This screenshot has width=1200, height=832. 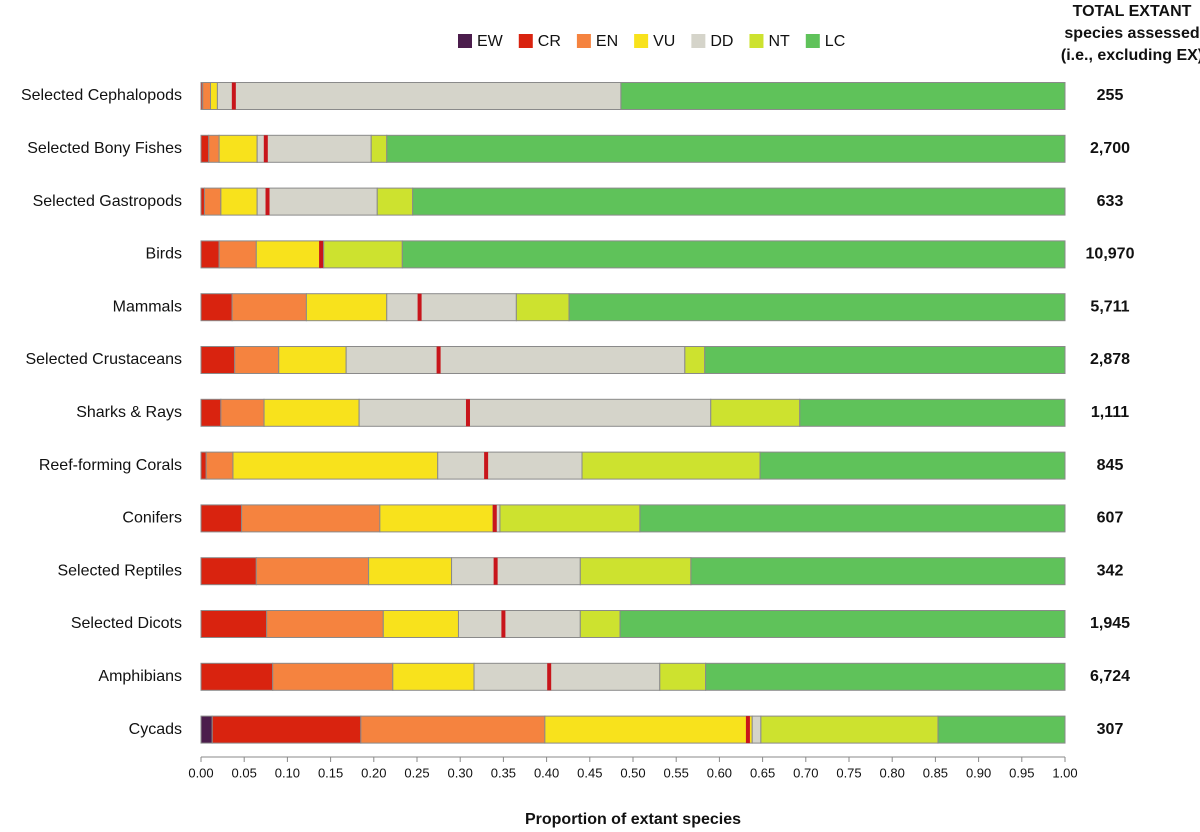 What do you see at coordinates (1110, 518) in the screenshot?
I see `total-label: 607` at bounding box center [1110, 518].